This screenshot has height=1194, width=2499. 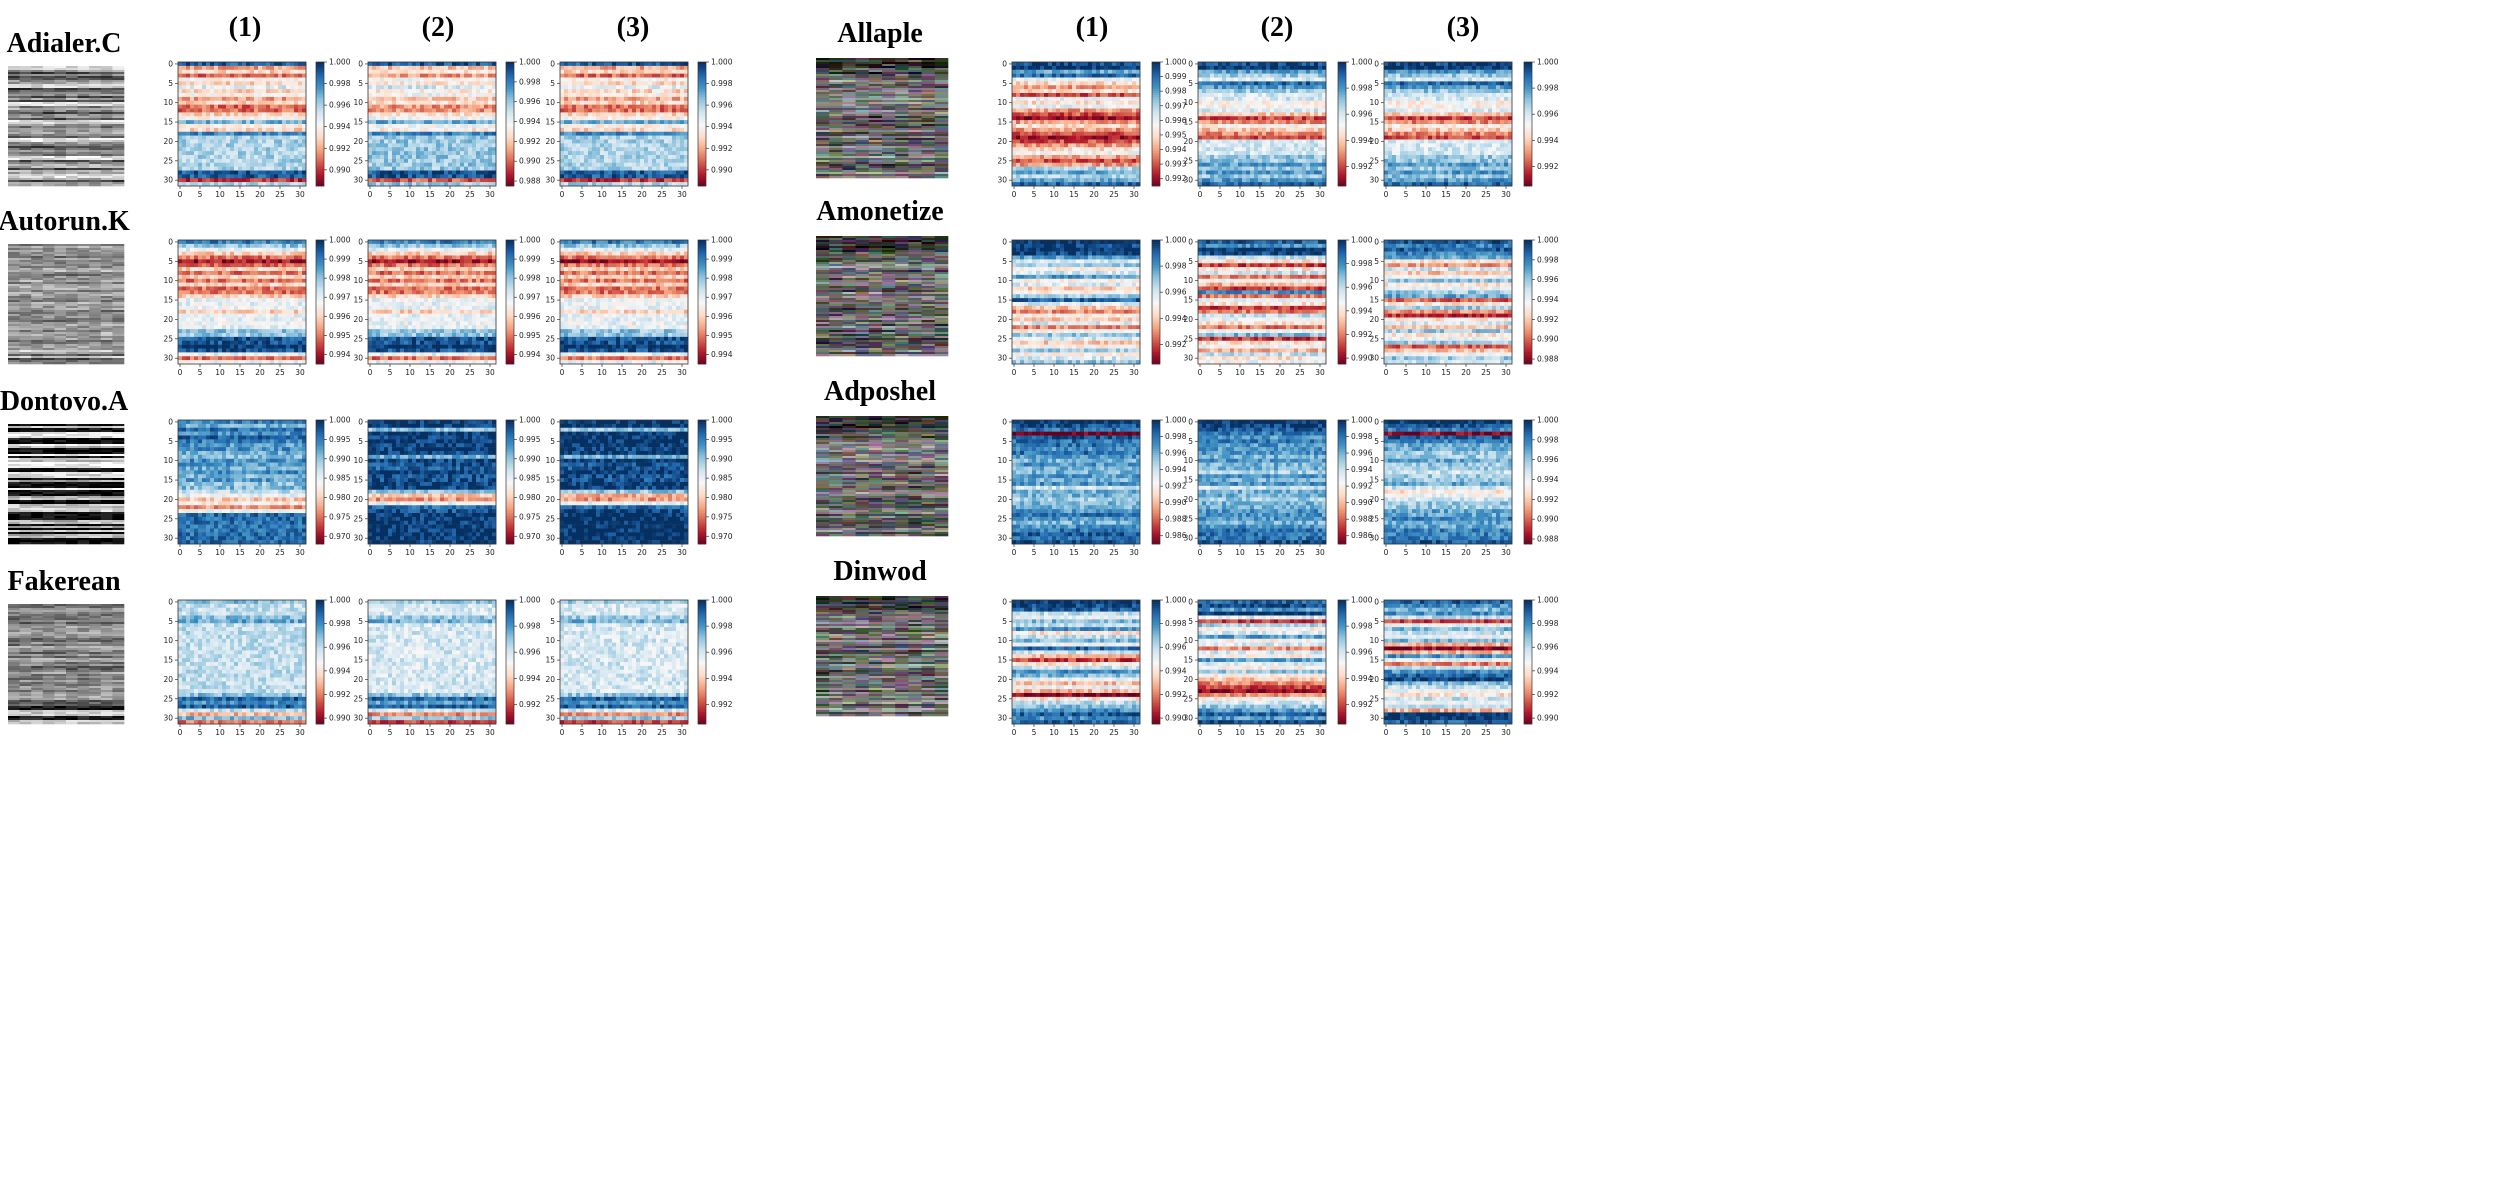 I want to click on column-header: (3), so click(x=1463, y=27).